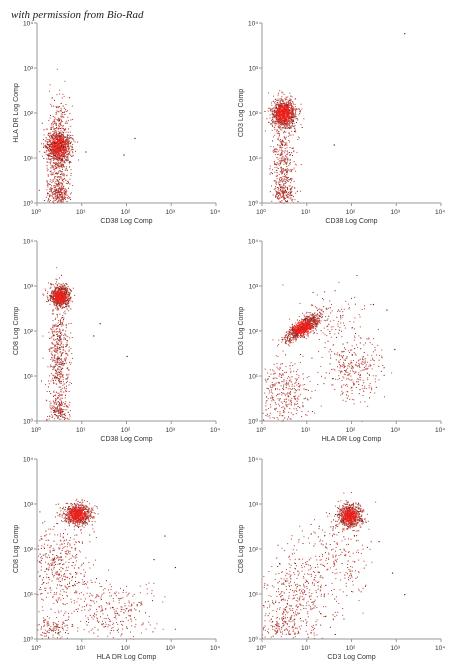  What do you see at coordinates (29, 287) in the screenshot?
I see `y-tick-label: 10³` at bounding box center [29, 287].